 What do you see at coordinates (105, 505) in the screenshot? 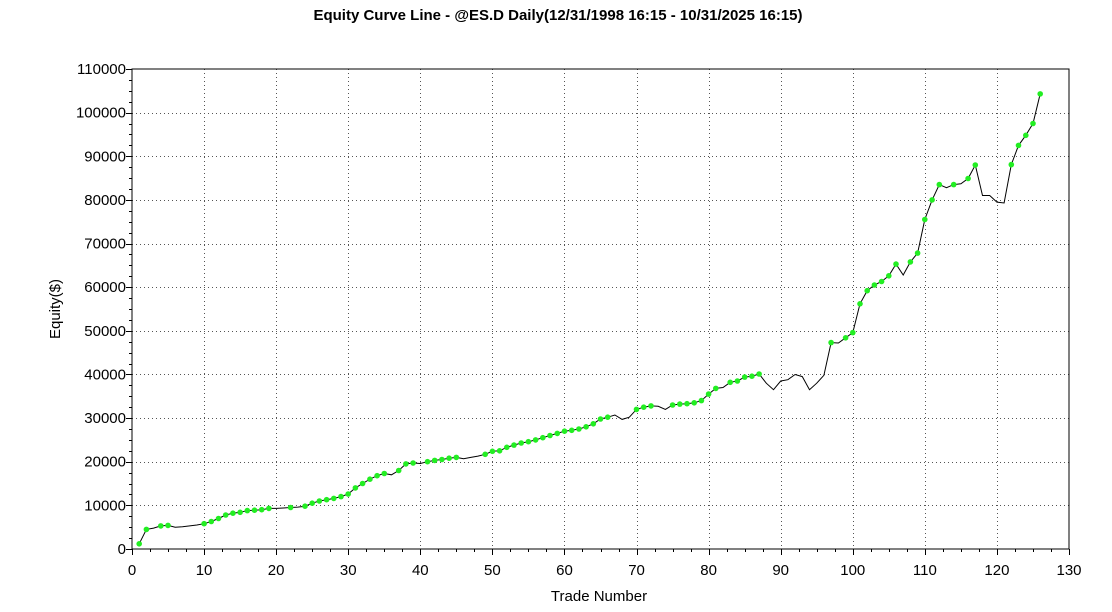
I see `y-tick-label: 10000` at bounding box center [105, 505].